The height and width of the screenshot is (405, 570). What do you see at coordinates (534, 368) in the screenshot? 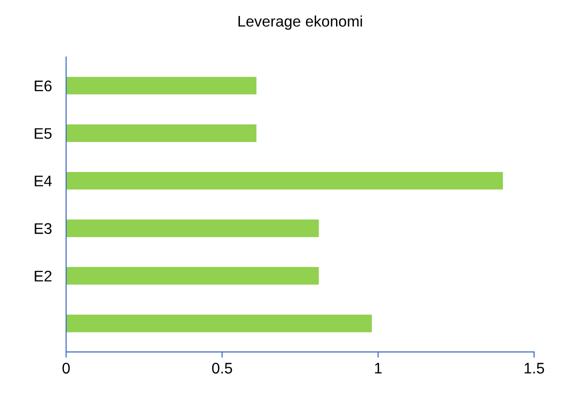
I see `x-tick-label: 1.5` at bounding box center [534, 368].